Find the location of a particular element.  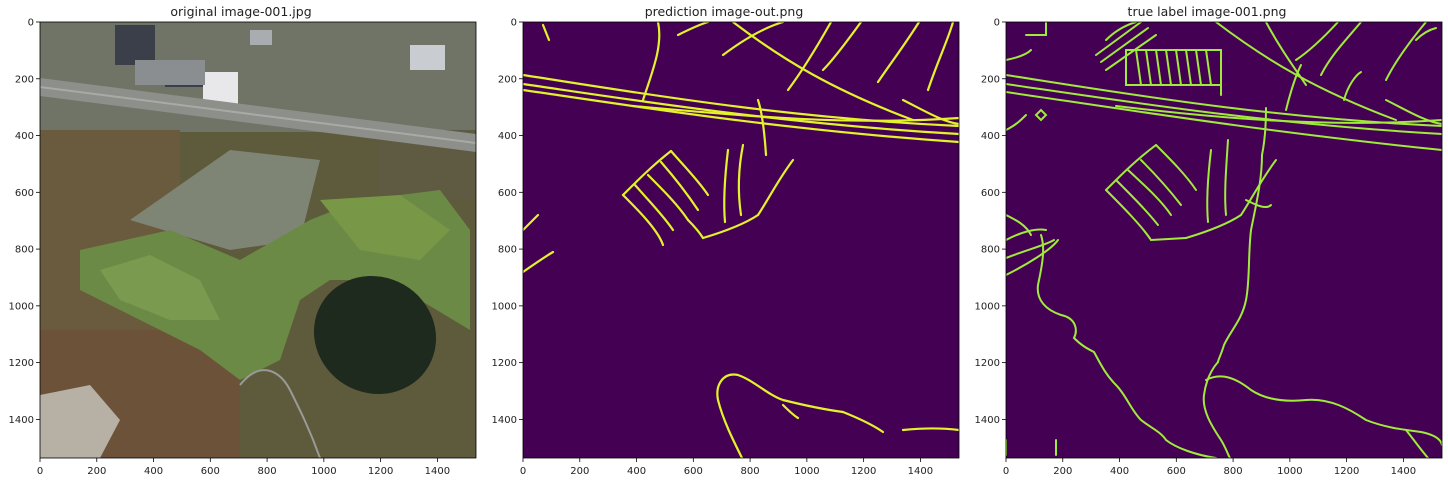

panel-title: original image-001.jpg is located at coordinates (241, 11).